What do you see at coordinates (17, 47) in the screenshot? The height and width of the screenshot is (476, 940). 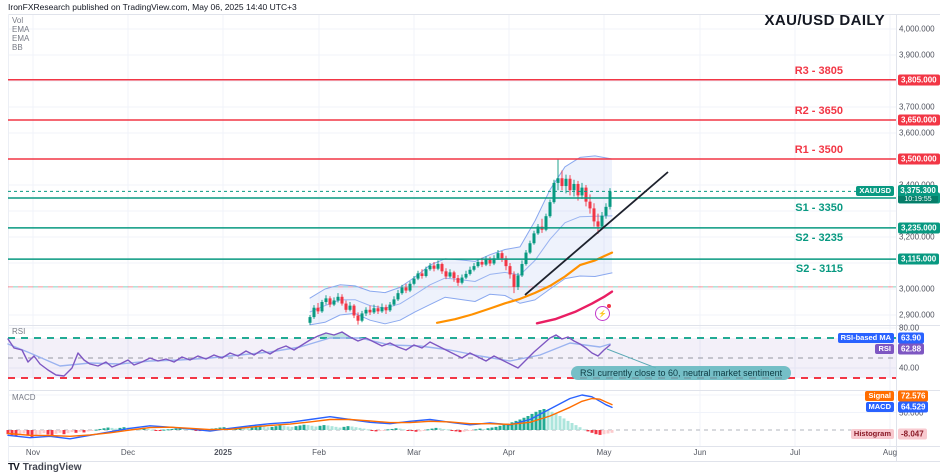 I see `legend-item-bb: BB` at bounding box center [17, 47].